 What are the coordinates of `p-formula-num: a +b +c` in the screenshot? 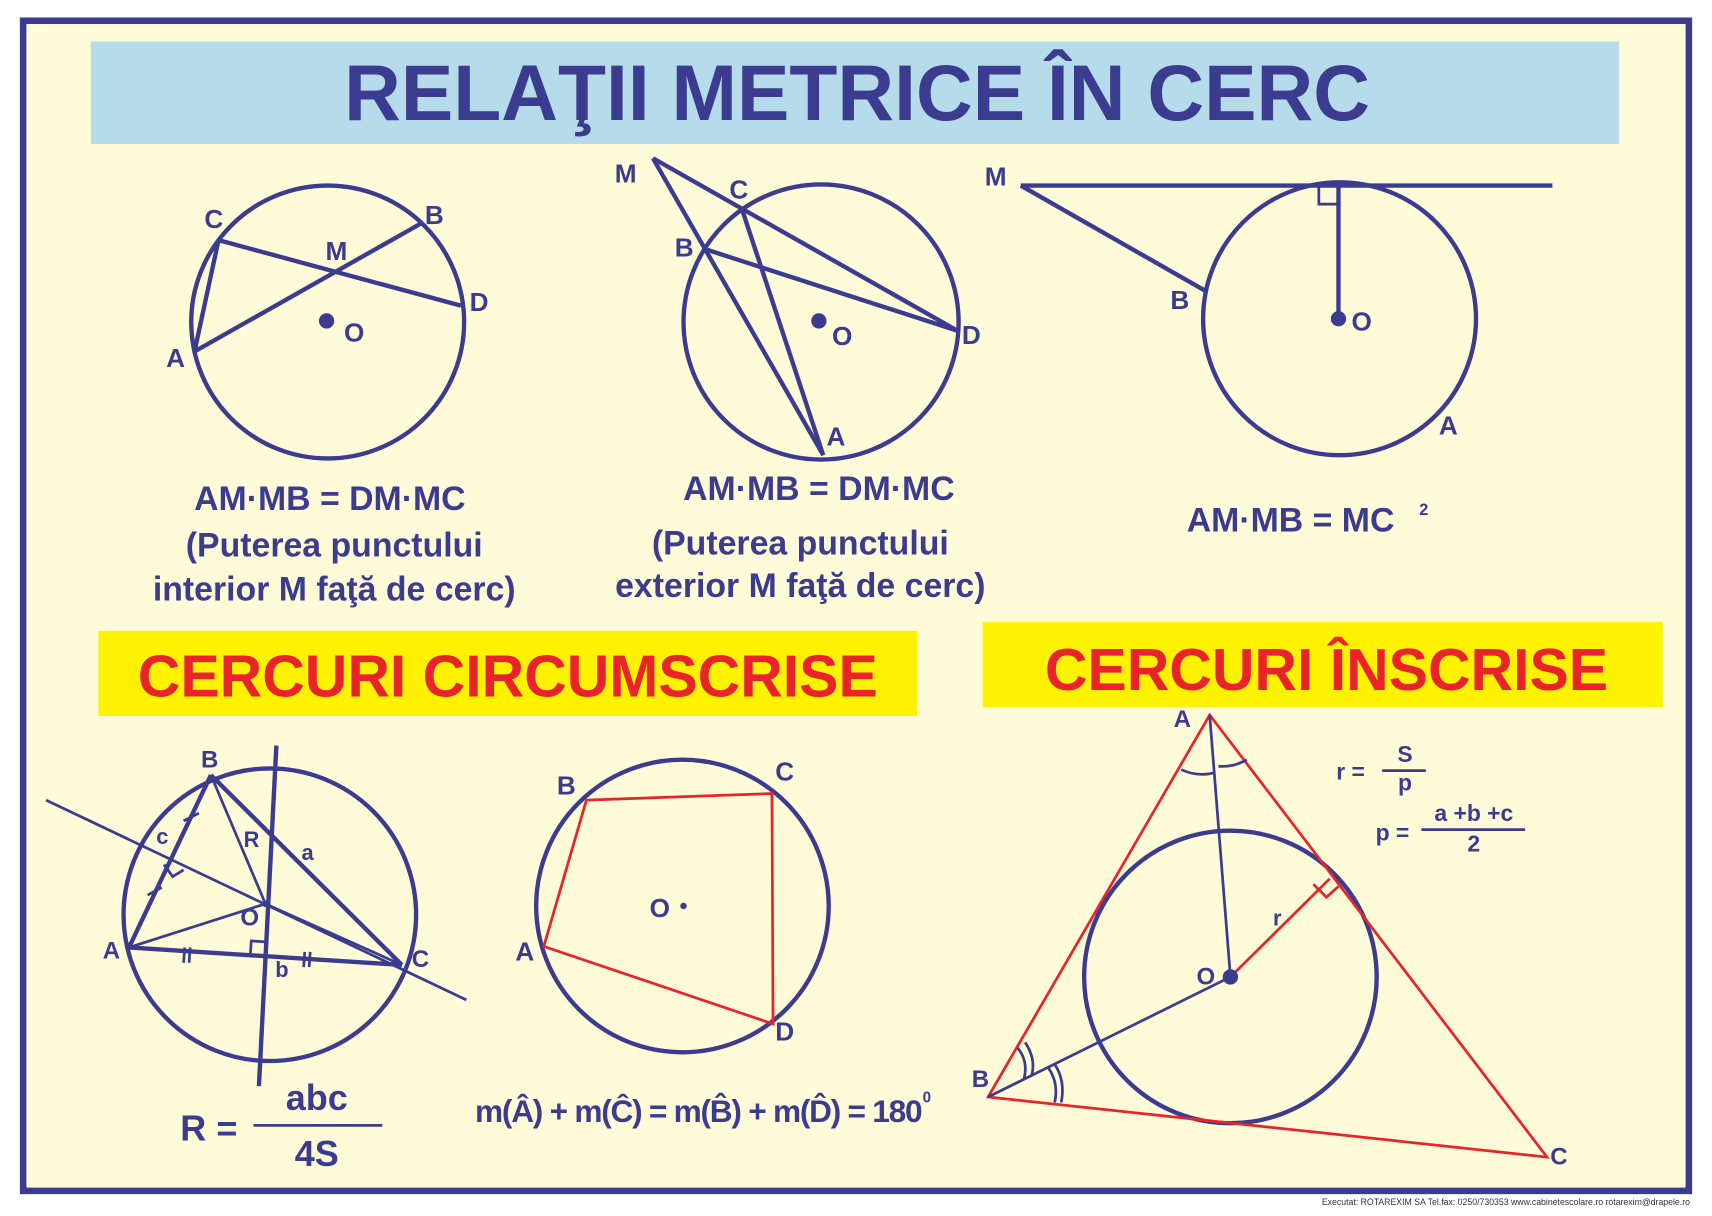 It's located at (1473, 813).